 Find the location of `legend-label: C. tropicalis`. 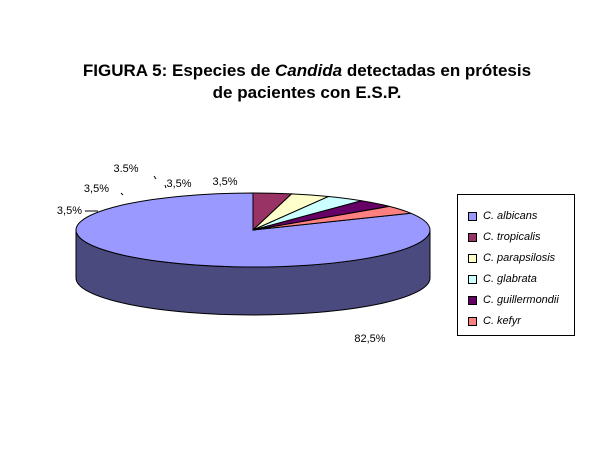

legend-label: C. tropicalis is located at coordinates (512, 237).